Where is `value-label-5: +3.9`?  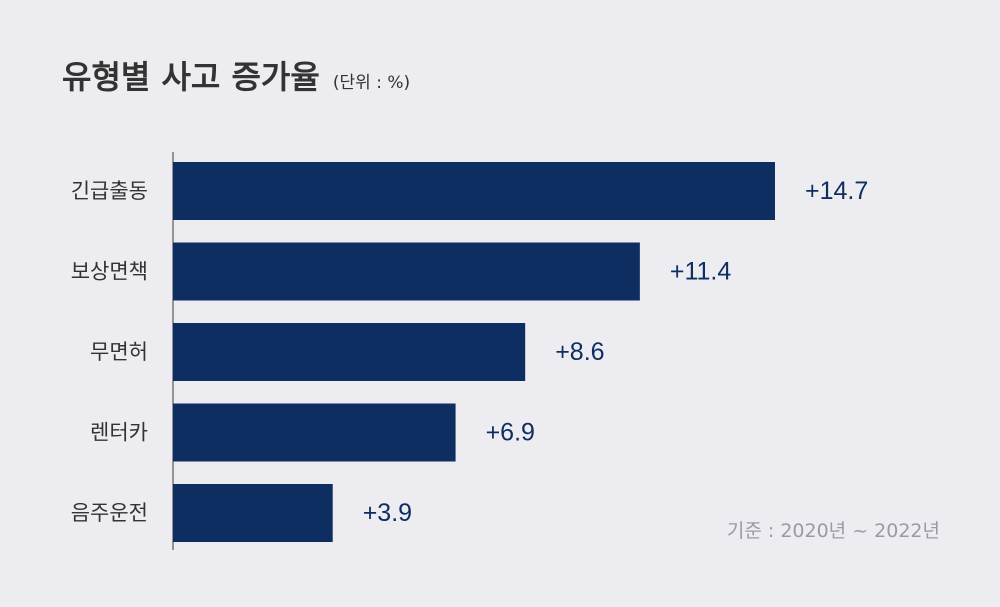 value-label-5: +3.9 is located at coordinates (387, 513).